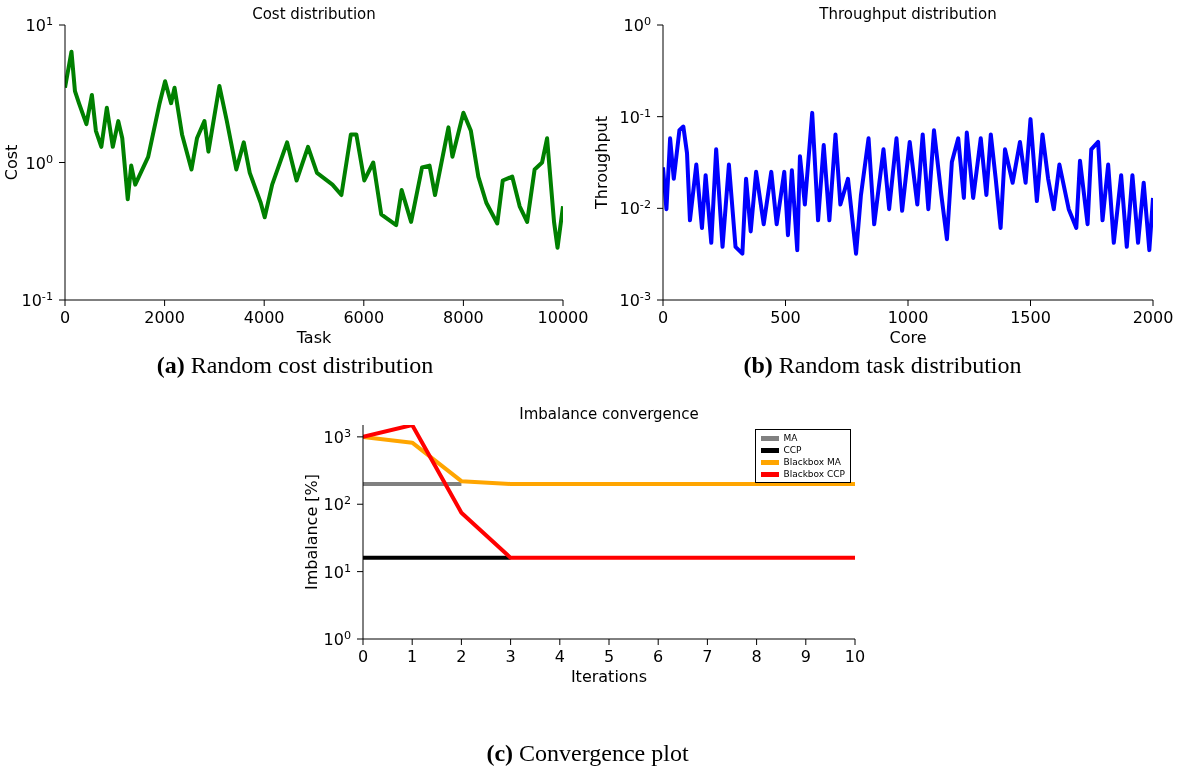  Describe the element at coordinates (337, 436) in the screenshot. I see `y-tick-label: 10$^{3}$` at that location.